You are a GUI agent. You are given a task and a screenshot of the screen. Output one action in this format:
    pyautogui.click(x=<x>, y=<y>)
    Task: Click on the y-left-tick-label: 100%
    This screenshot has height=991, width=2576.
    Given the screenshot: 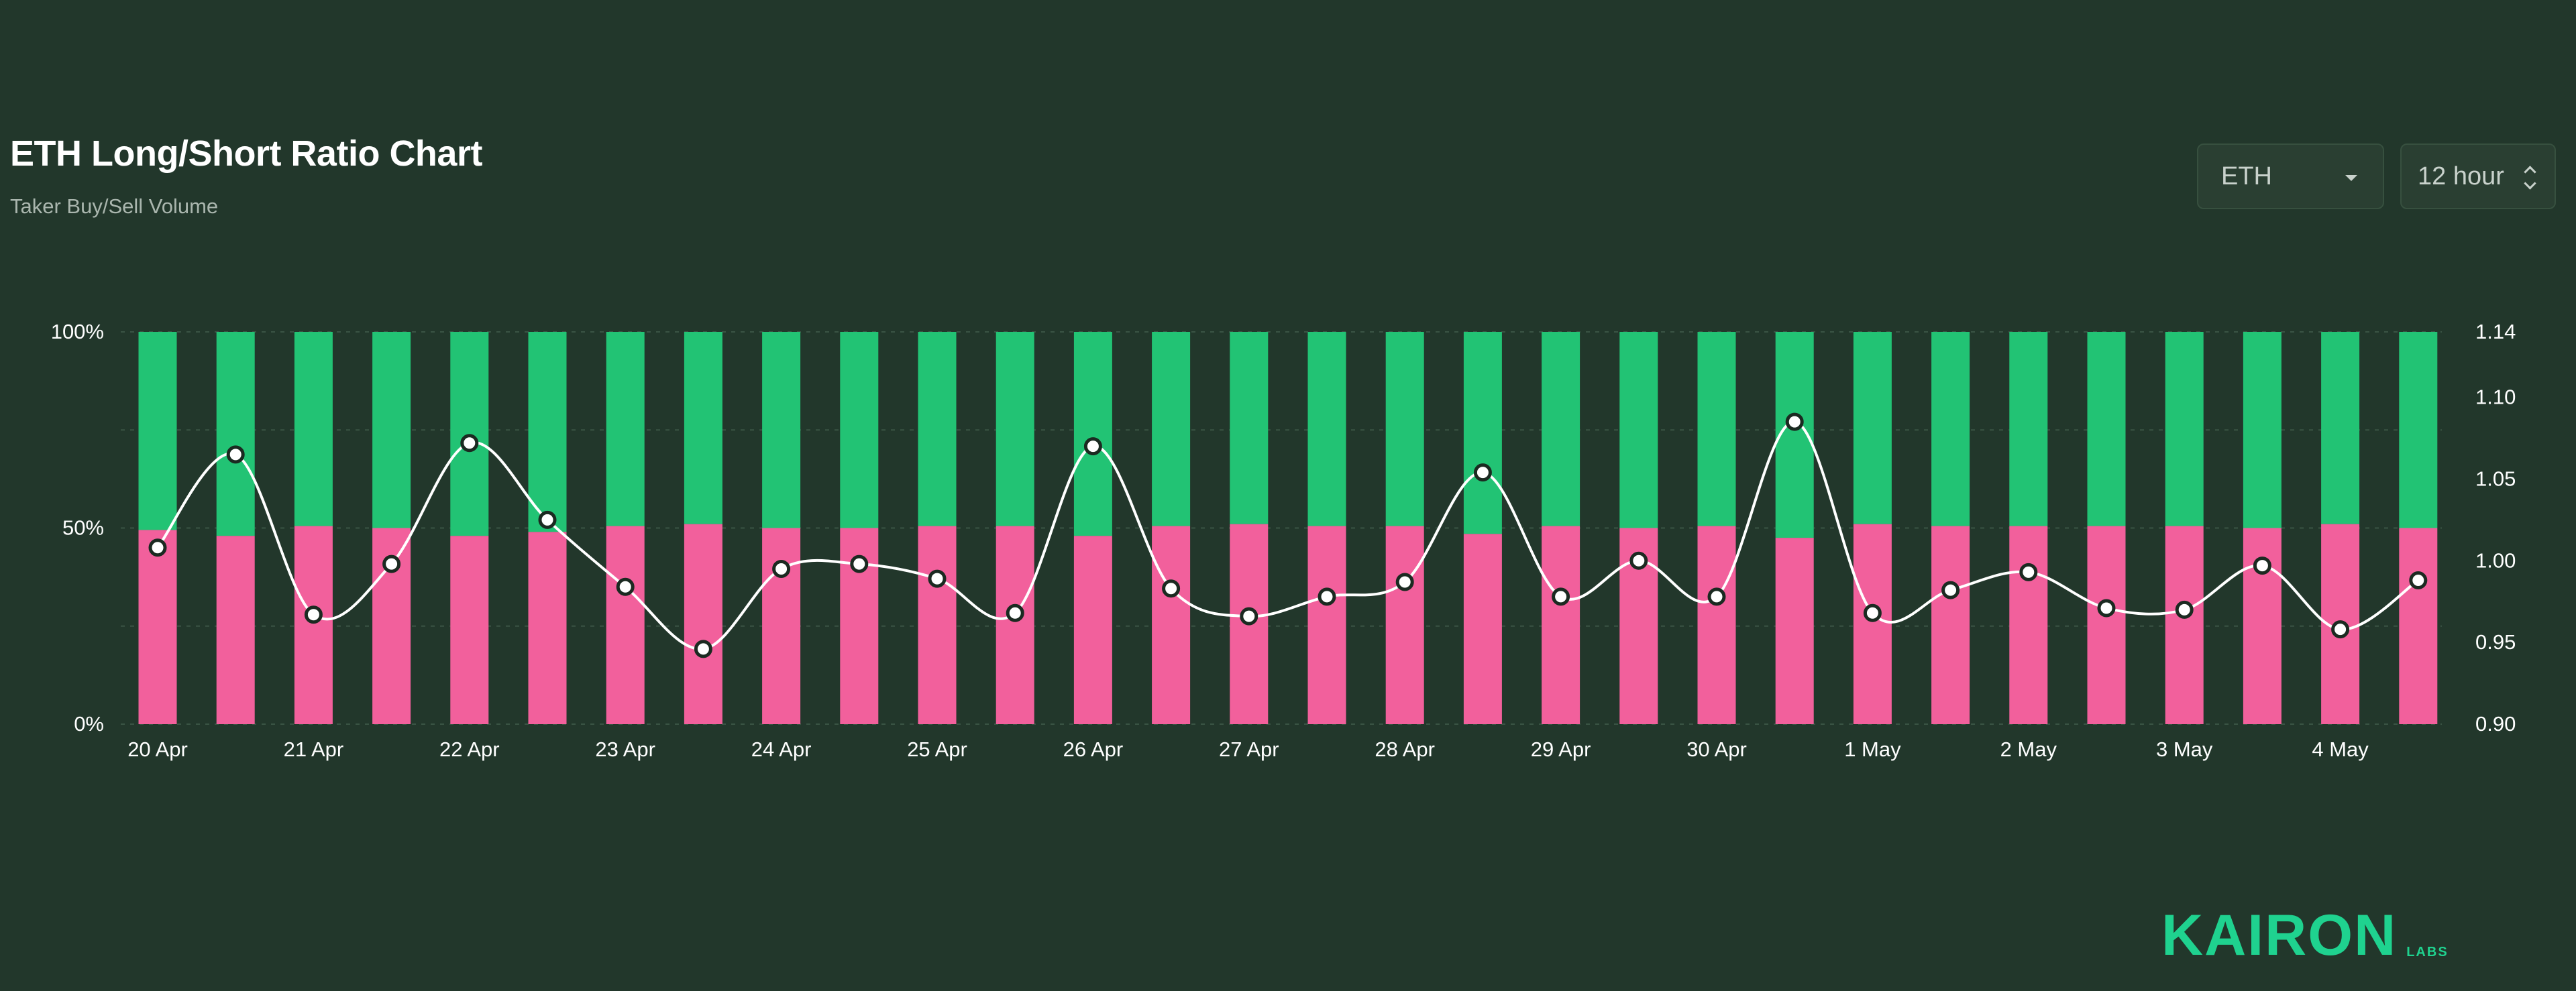 What is the action you would take?
    pyautogui.click(x=77, y=331)
    